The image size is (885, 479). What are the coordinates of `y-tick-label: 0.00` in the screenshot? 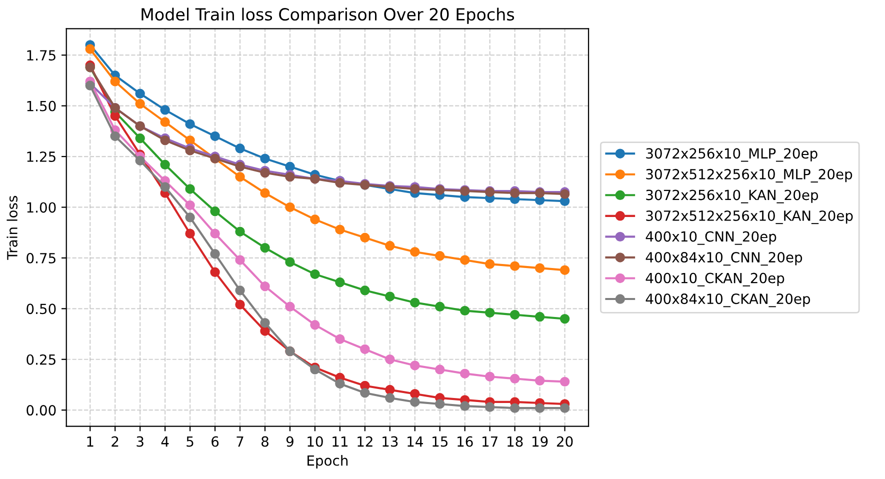 It's located at (41, 410).